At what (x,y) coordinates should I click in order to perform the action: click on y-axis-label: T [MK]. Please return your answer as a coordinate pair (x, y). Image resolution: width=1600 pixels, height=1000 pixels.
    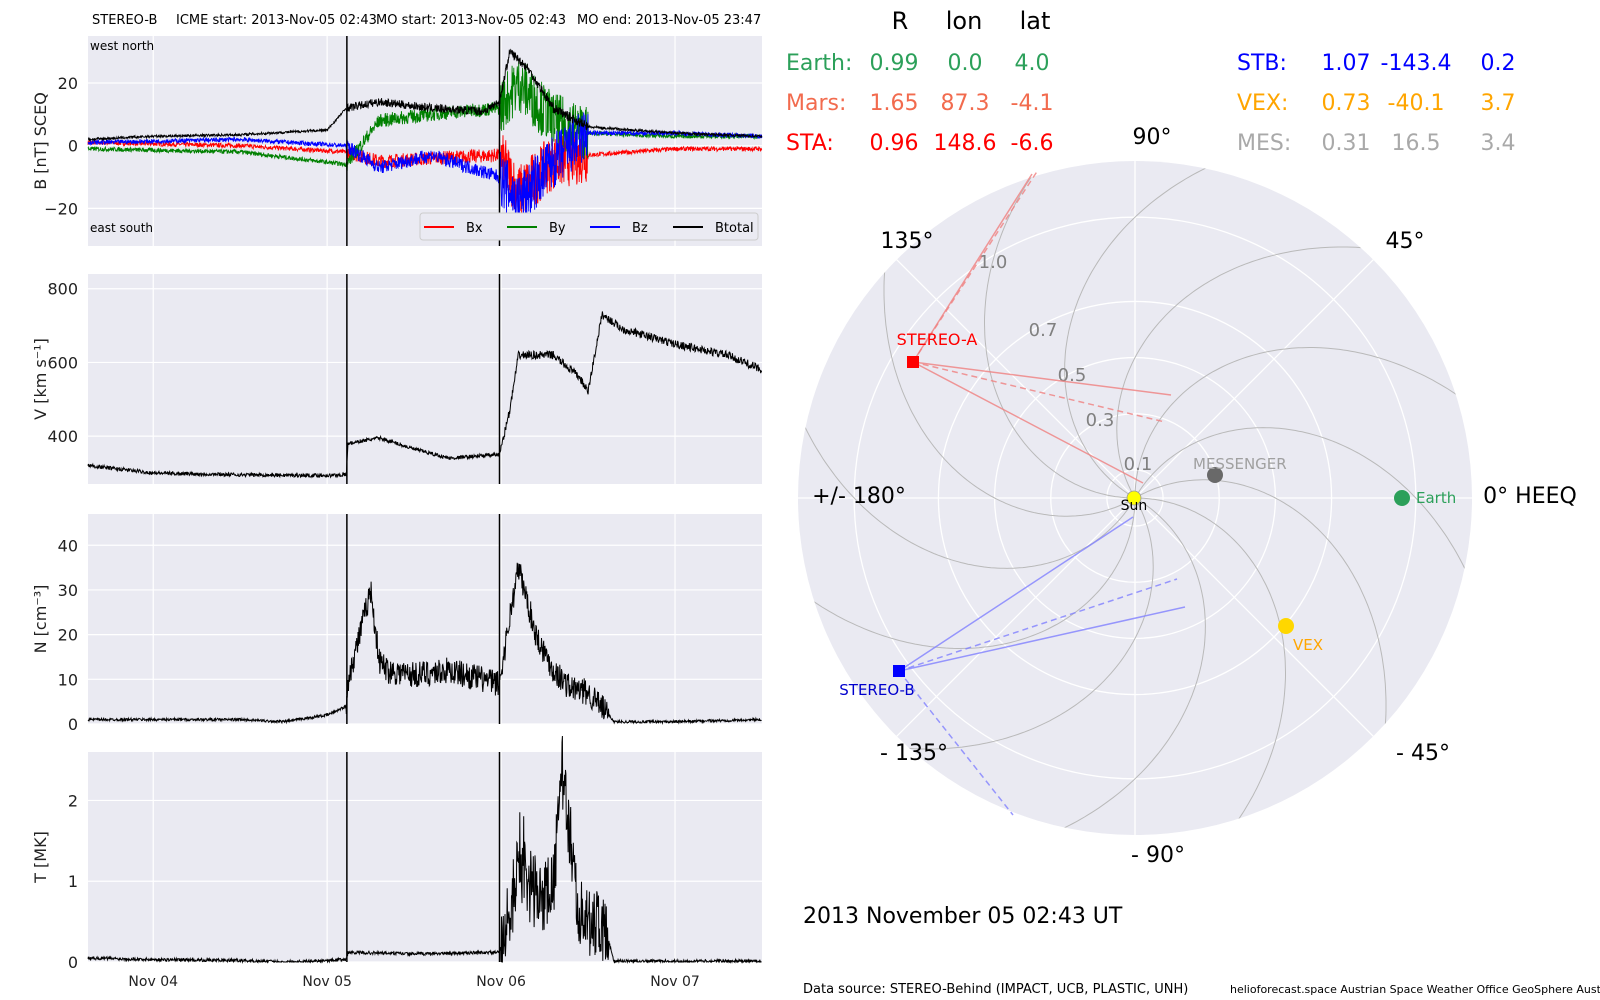
    Looking at the image, I should click on (40, 857).